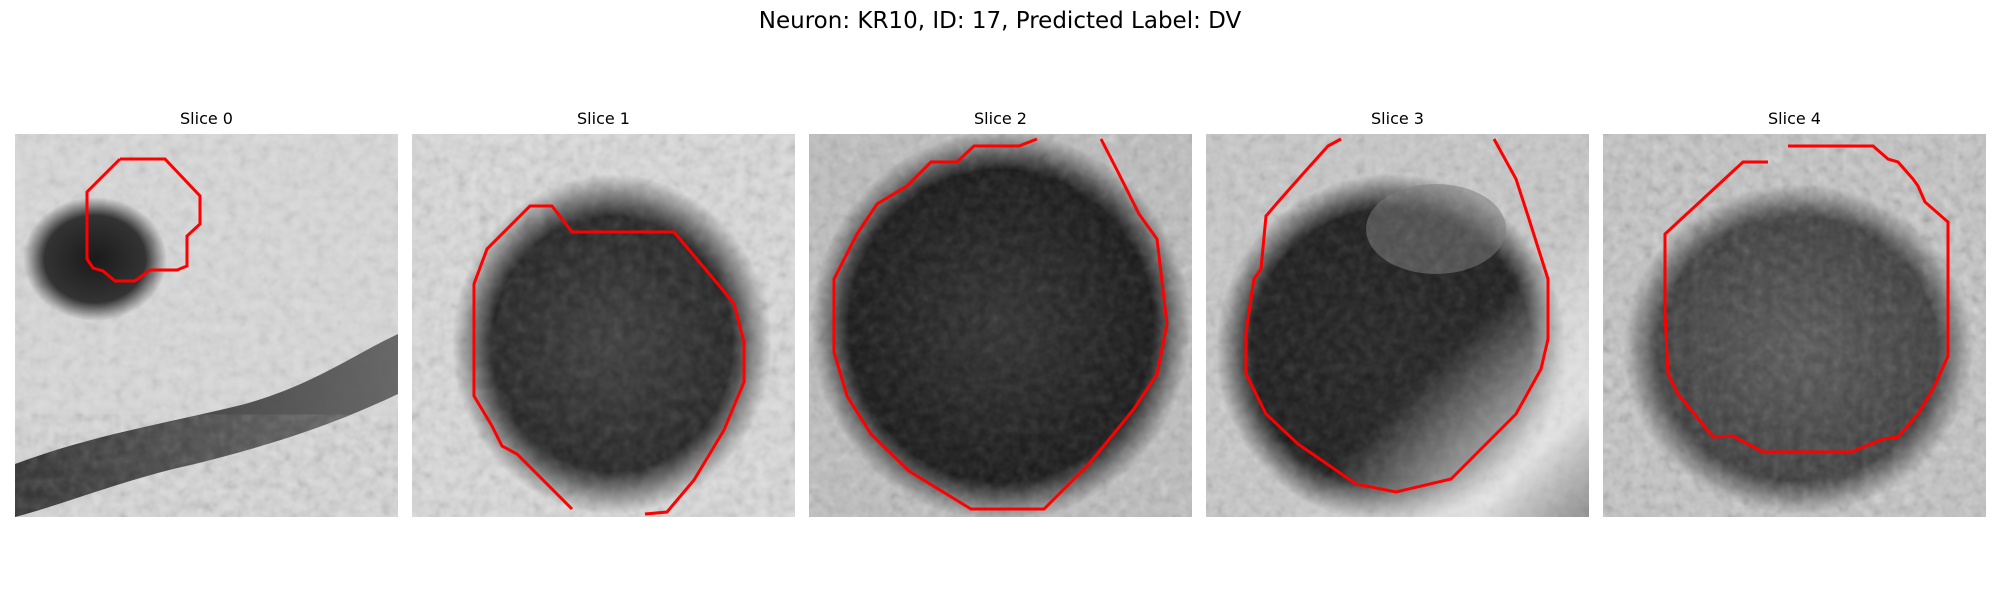  I want to click on slice-panel-3: Slice 3, so click(1397, 312).